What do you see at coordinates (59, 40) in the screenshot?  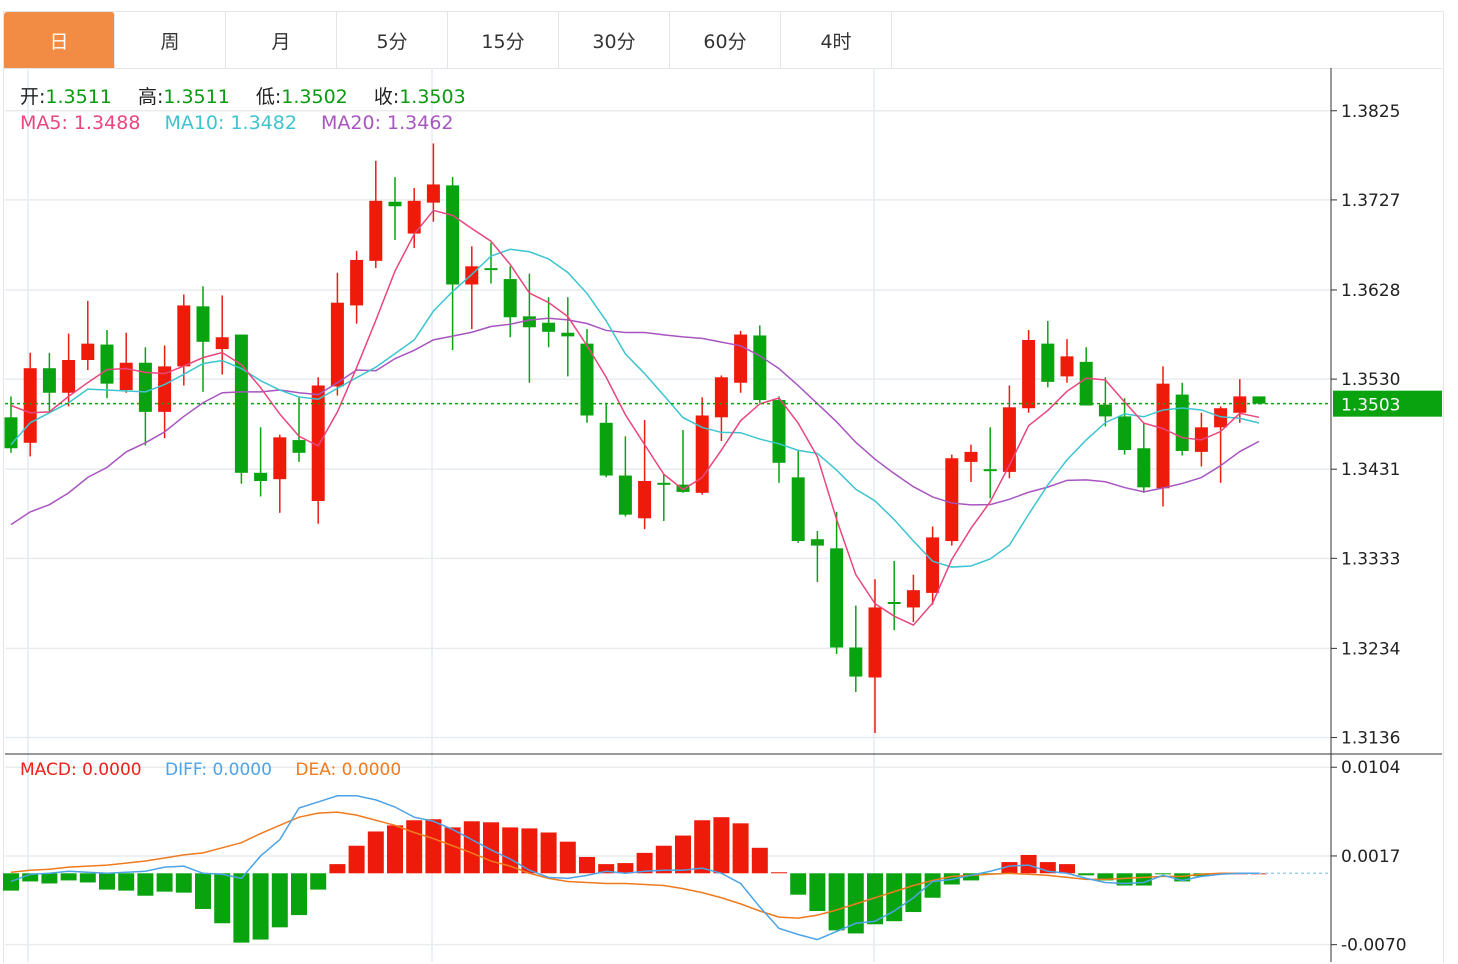 I see `tab-day: 日` at bounding box center [59, 40].